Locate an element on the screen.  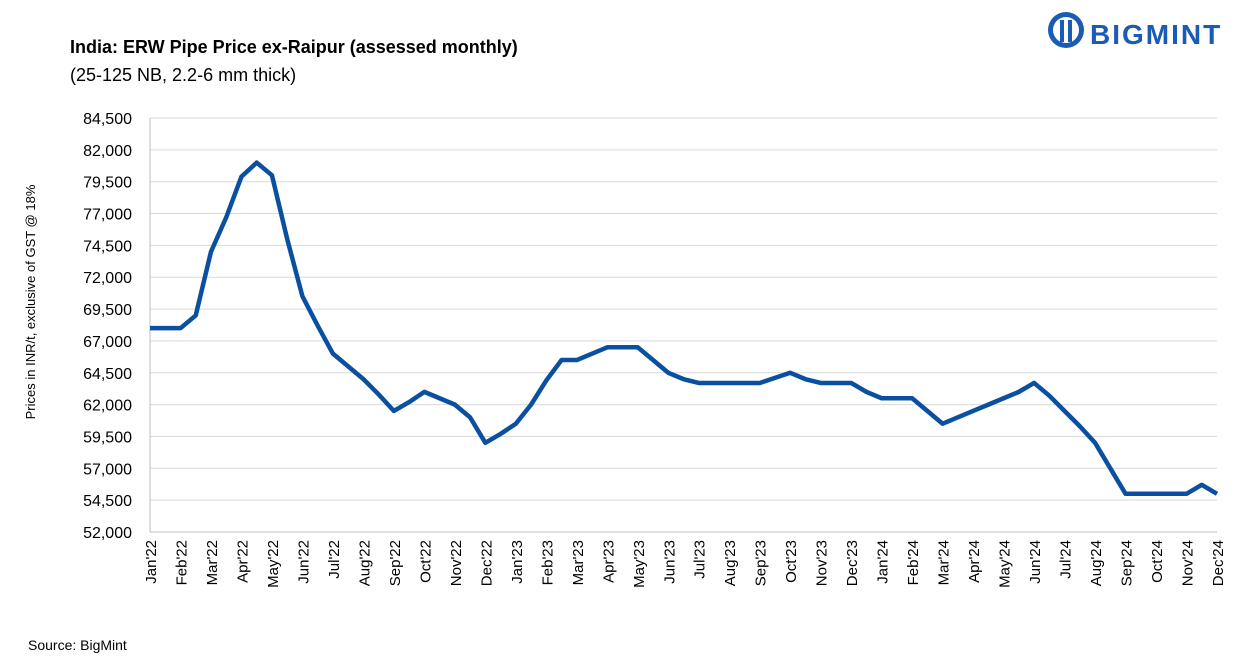
y-tick-label: 79,500 is located at coordinates (107, 183).